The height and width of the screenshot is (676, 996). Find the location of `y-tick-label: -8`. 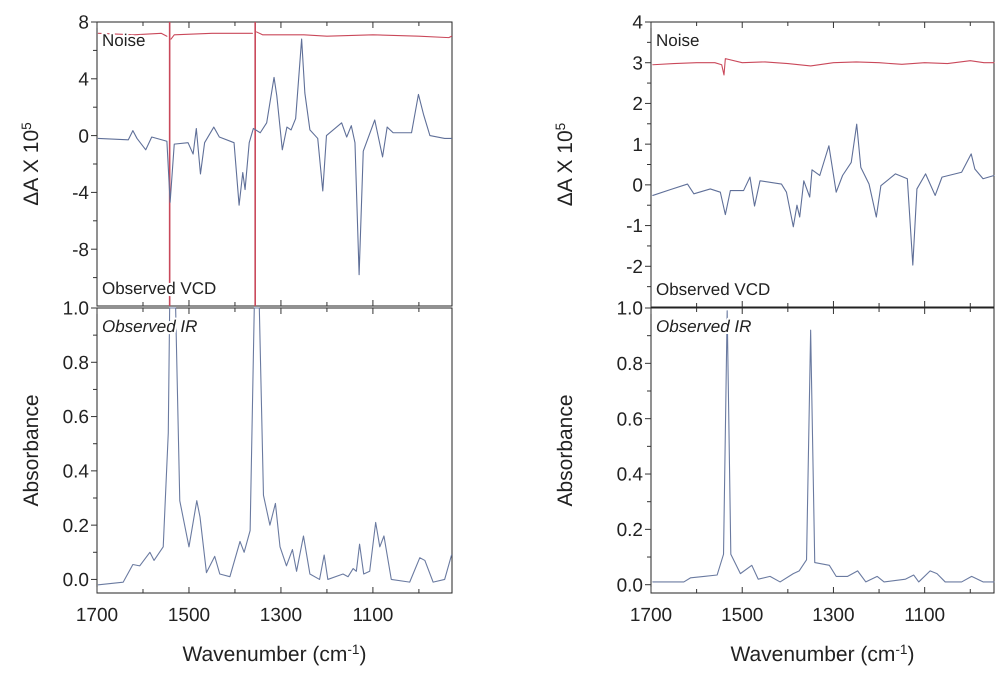

y-tick-label: -8 is located at coordinates (80, 250).